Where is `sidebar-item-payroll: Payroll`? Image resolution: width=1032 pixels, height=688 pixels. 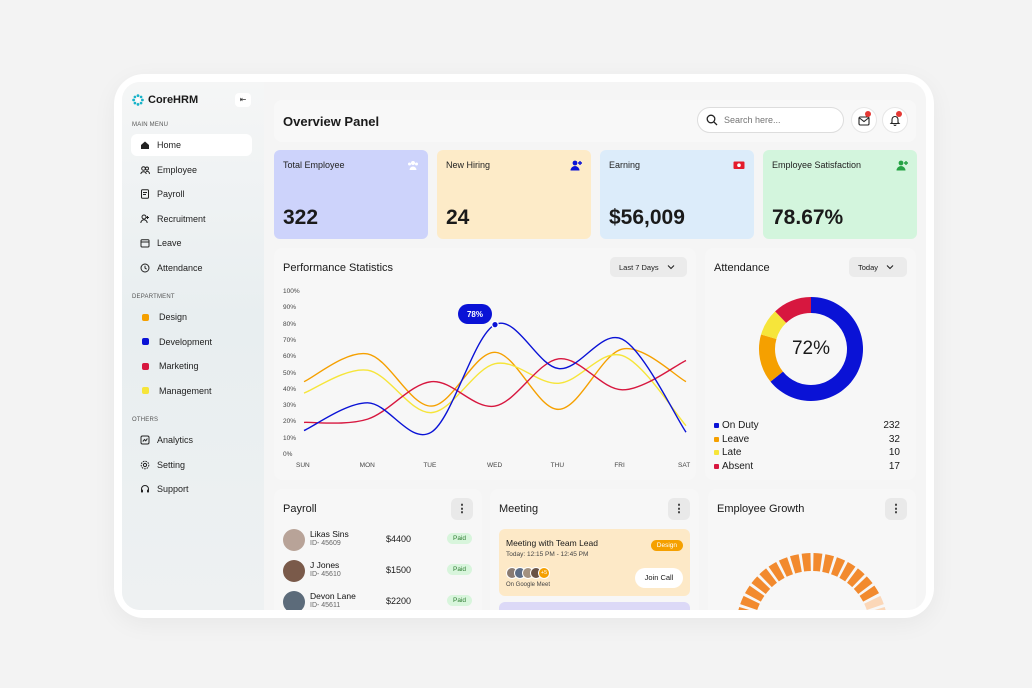 sidebar-item-payroll: Payroll is located at coordinates (191, 194).